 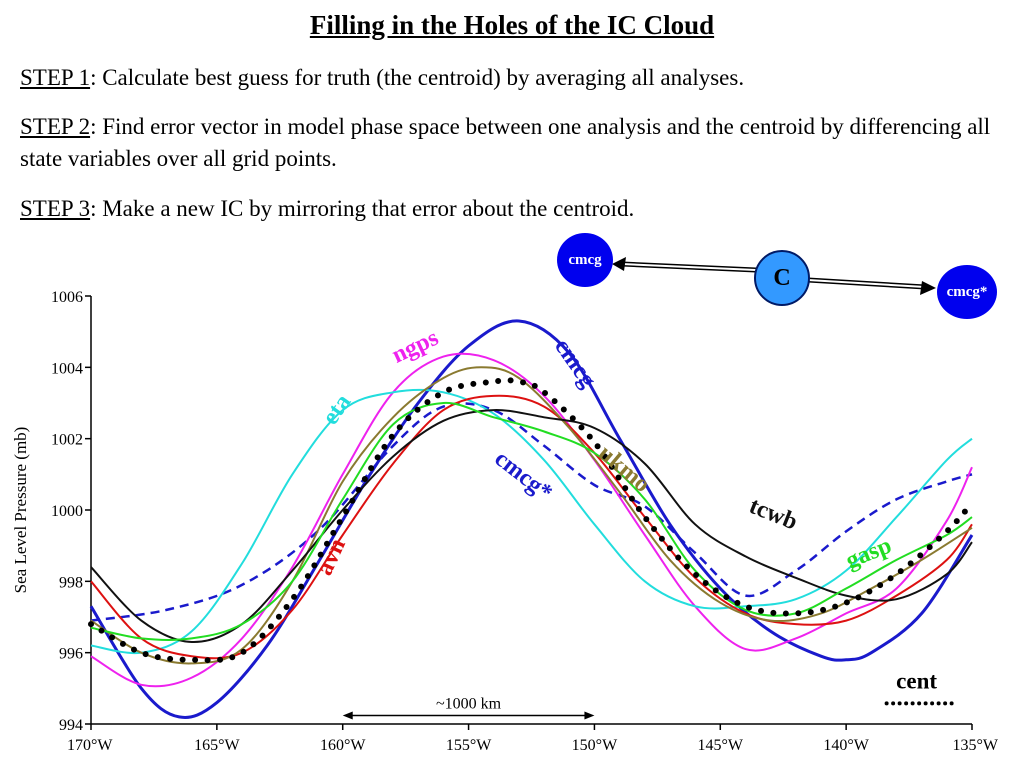 I want to click on y-ticks: 994 996 998 1000 1002 1004 1006, so click(x=71, y=511).